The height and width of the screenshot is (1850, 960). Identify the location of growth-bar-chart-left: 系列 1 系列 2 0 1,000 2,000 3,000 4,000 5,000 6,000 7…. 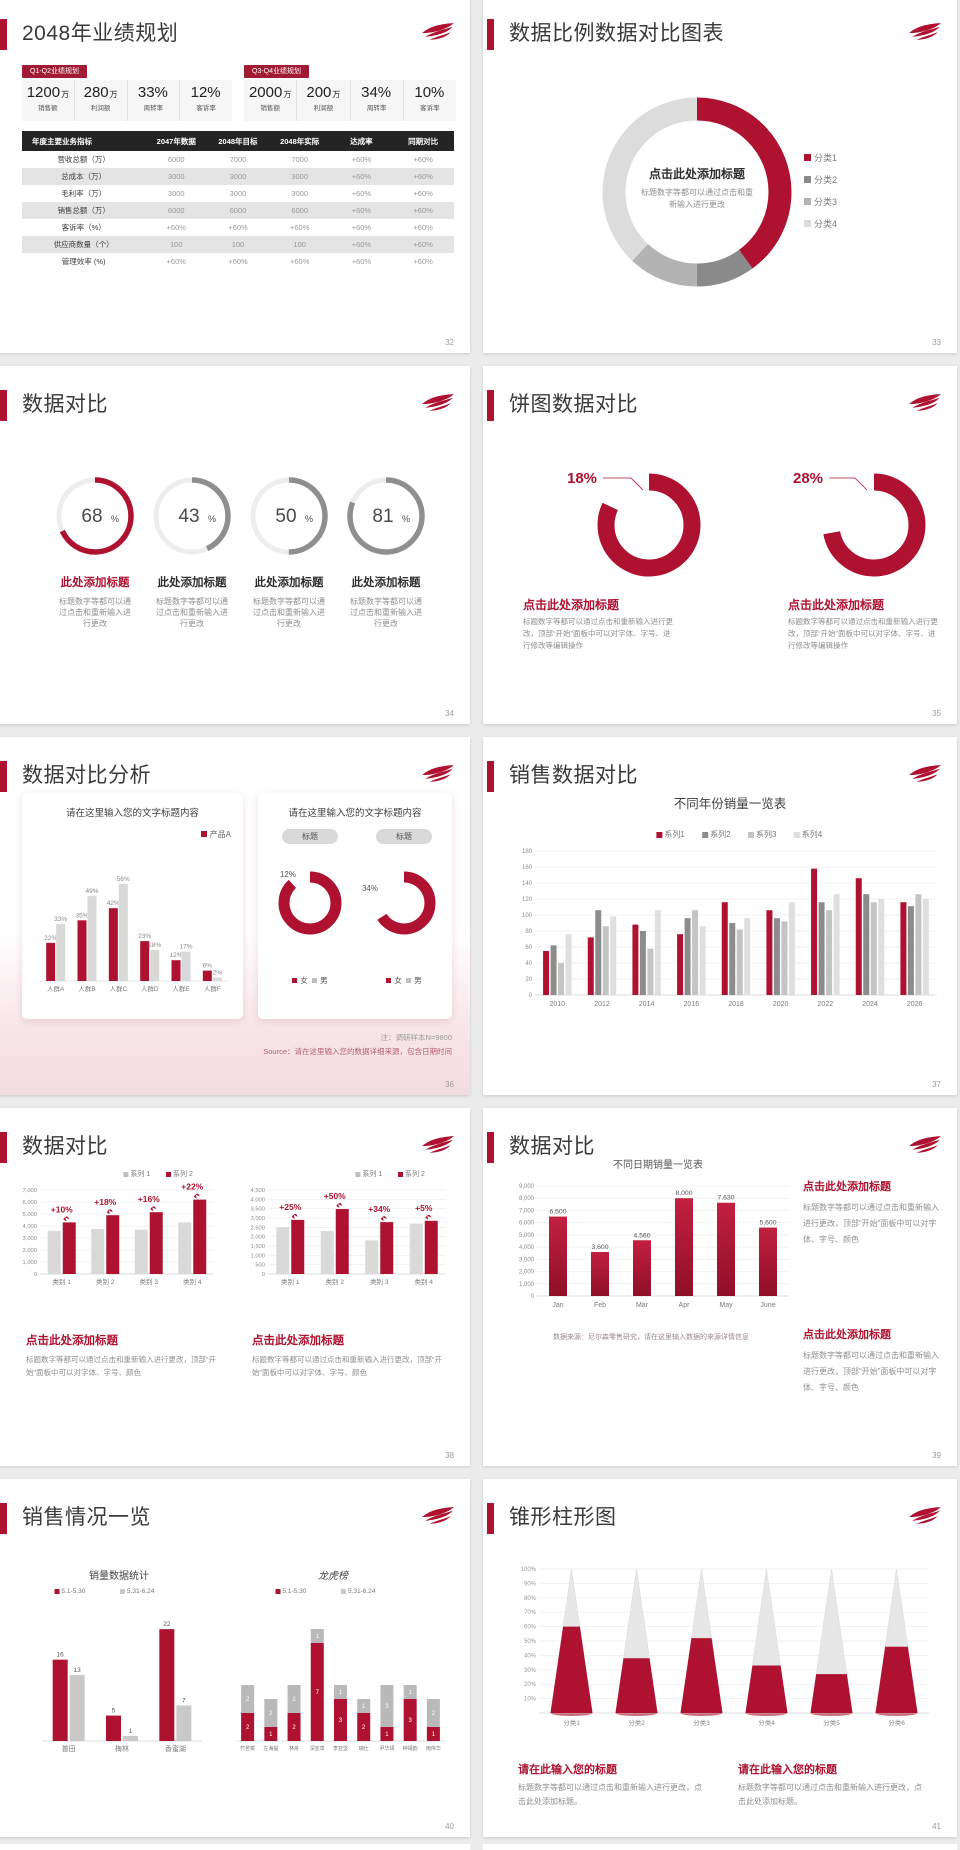
(116, 1236).